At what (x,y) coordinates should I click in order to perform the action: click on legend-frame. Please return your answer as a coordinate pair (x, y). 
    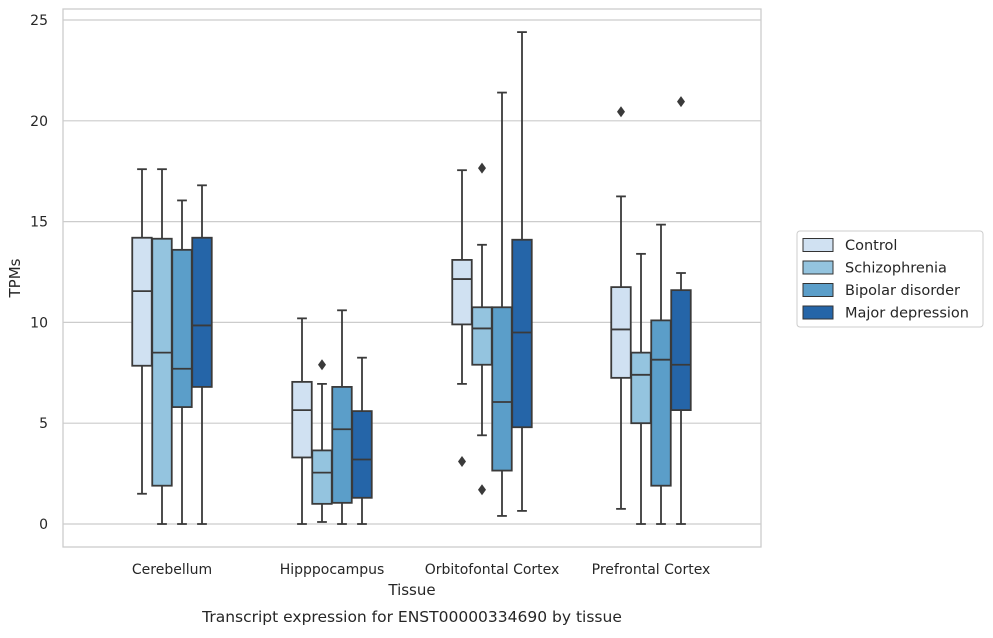
    Looking at the image, I should click on (890, 279).